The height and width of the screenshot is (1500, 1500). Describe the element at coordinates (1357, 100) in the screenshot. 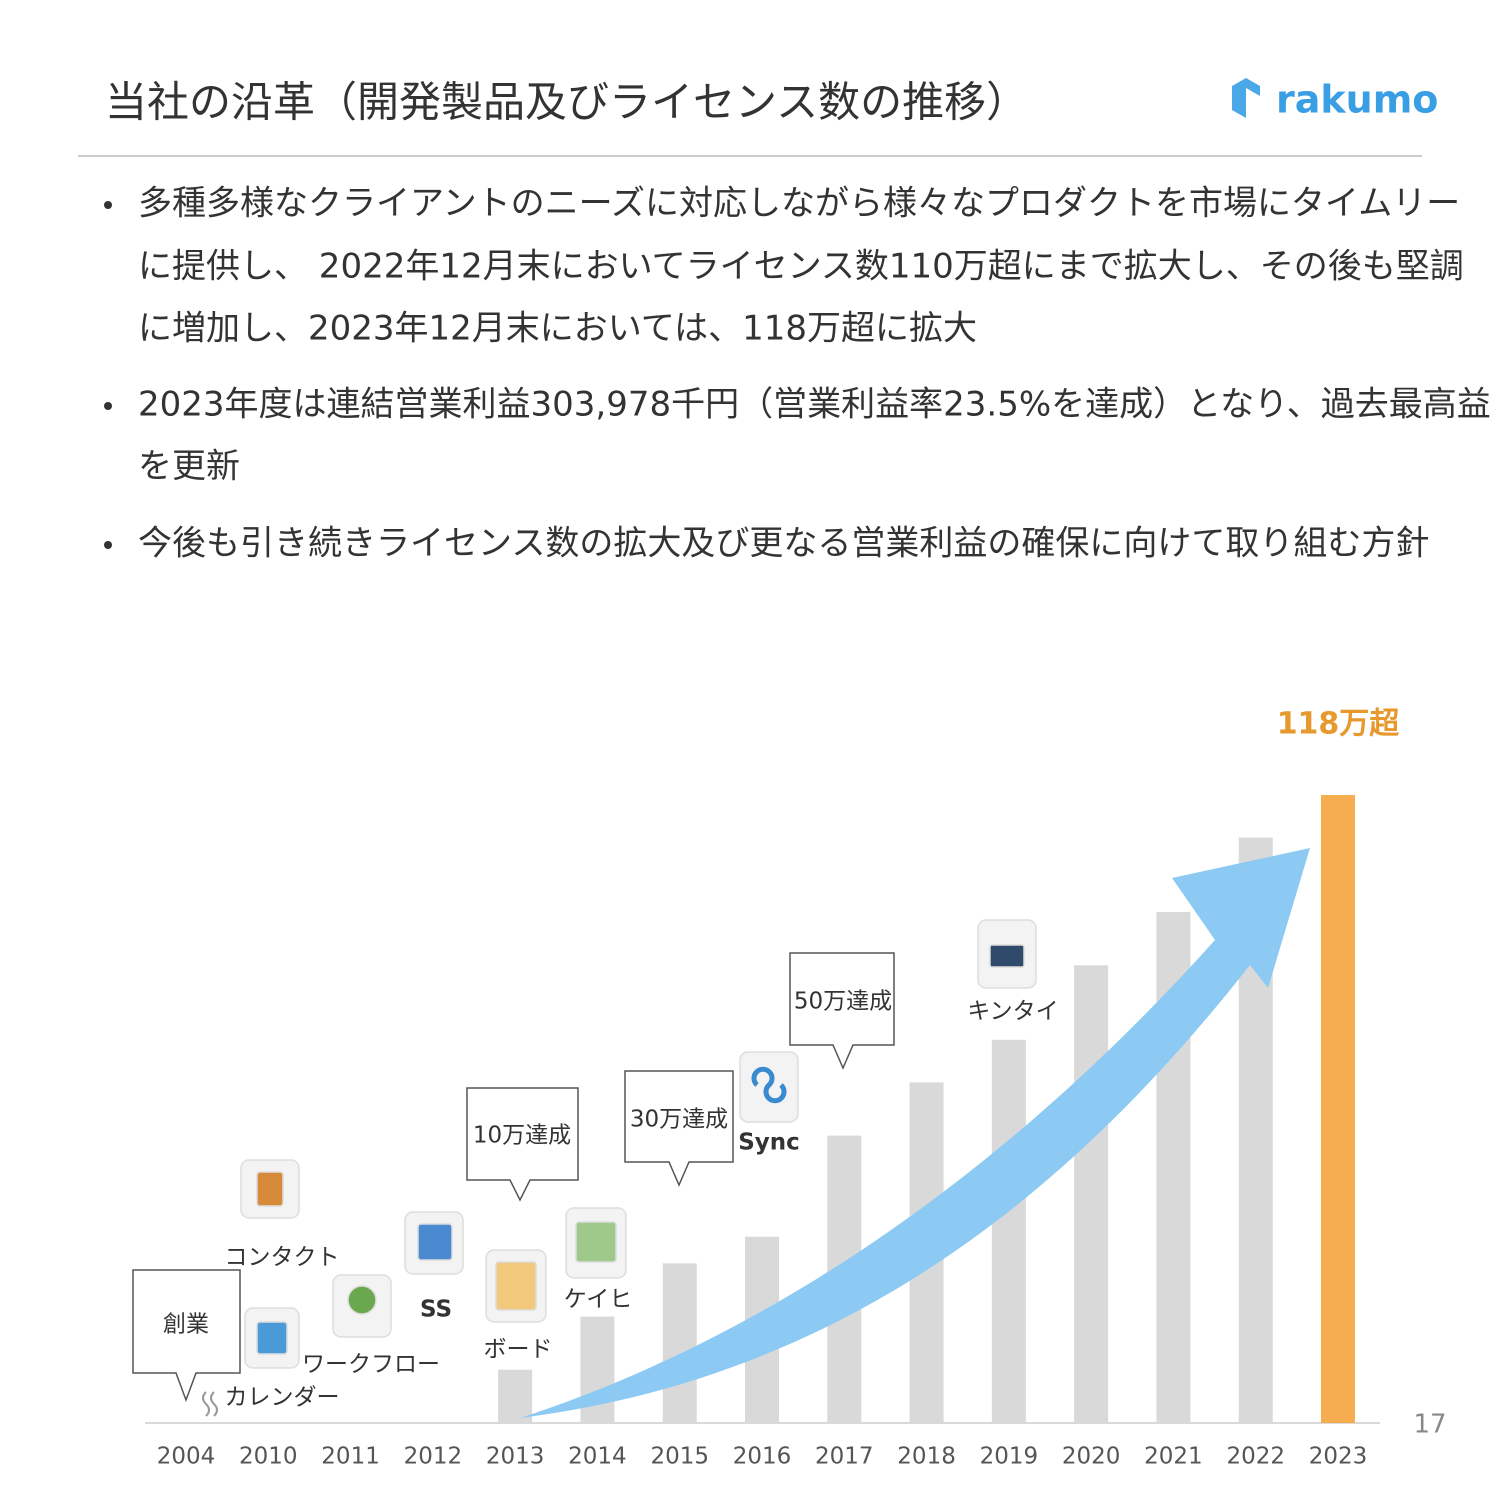

I see `logo-text: rakumo` at that location.